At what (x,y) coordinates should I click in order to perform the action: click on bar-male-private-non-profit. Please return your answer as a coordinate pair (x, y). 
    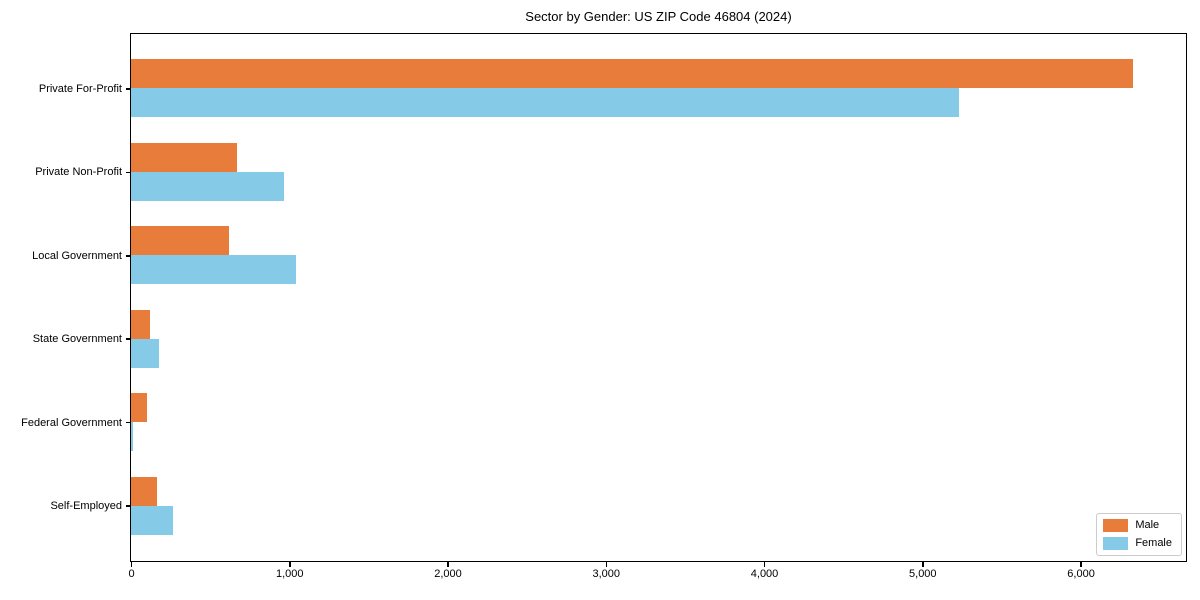
    Looking at the image, I should click on (184, 157).